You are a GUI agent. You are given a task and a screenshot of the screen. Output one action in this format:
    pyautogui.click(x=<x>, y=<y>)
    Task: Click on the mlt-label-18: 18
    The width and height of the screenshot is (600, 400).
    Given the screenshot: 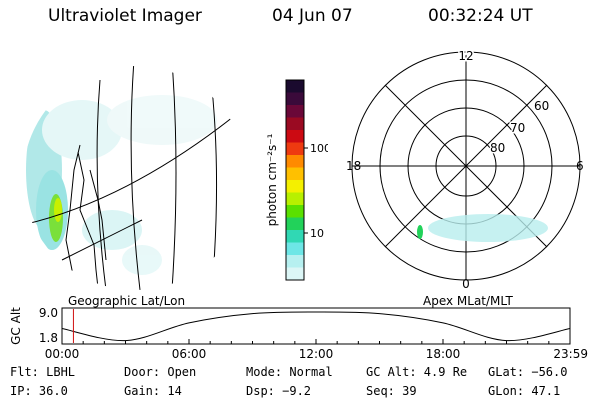 What is the action you would take?
    pyautogui.click(x=353, y=166)
    